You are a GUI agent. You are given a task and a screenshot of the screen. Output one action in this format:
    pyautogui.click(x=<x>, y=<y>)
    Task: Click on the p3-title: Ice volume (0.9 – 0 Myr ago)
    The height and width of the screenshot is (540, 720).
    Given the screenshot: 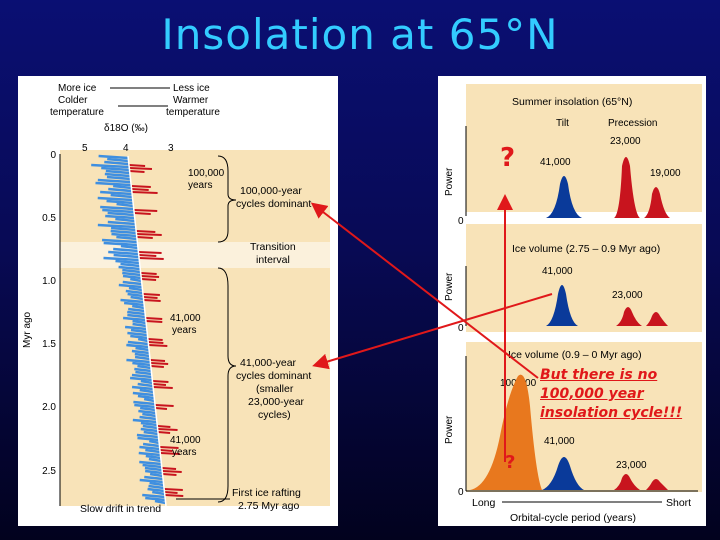 What is the action you would take?
    pyautogui.click(x=575, y=355)
    